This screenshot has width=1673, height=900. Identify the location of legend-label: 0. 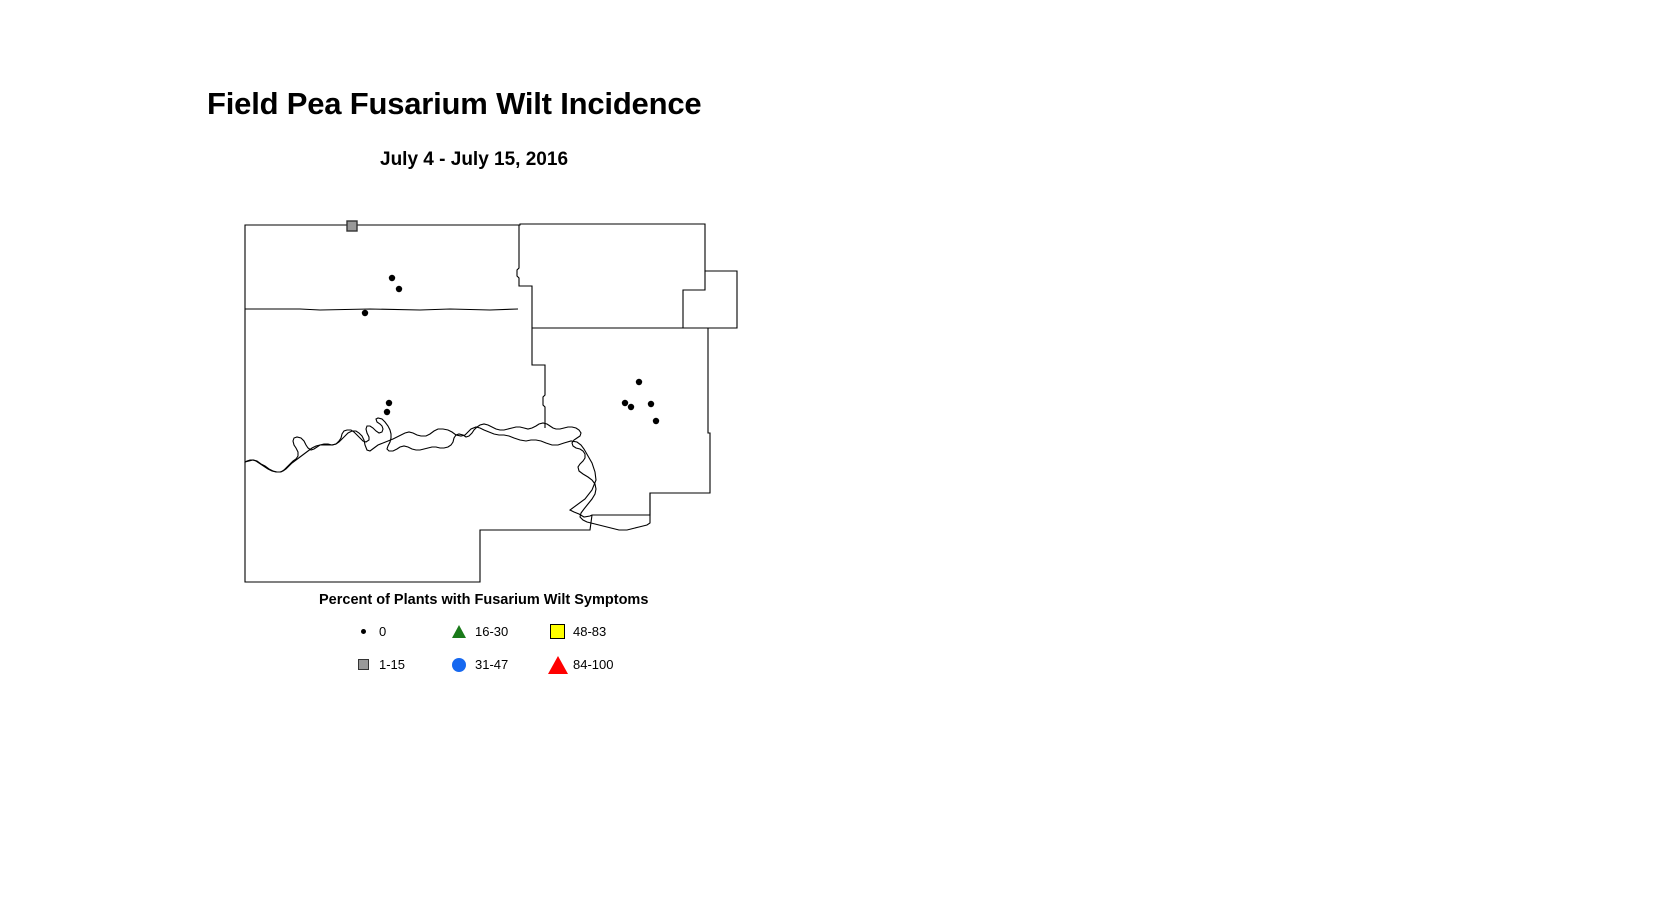
(383, 631).